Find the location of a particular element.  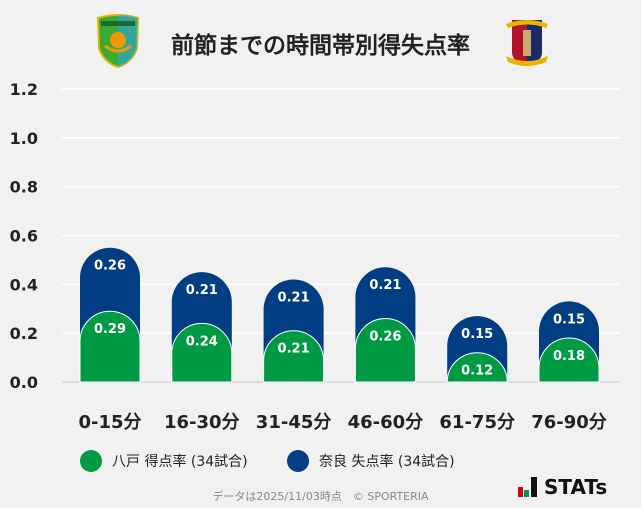

y-tick-label: 0.6 is located at coordinates (24, 236).